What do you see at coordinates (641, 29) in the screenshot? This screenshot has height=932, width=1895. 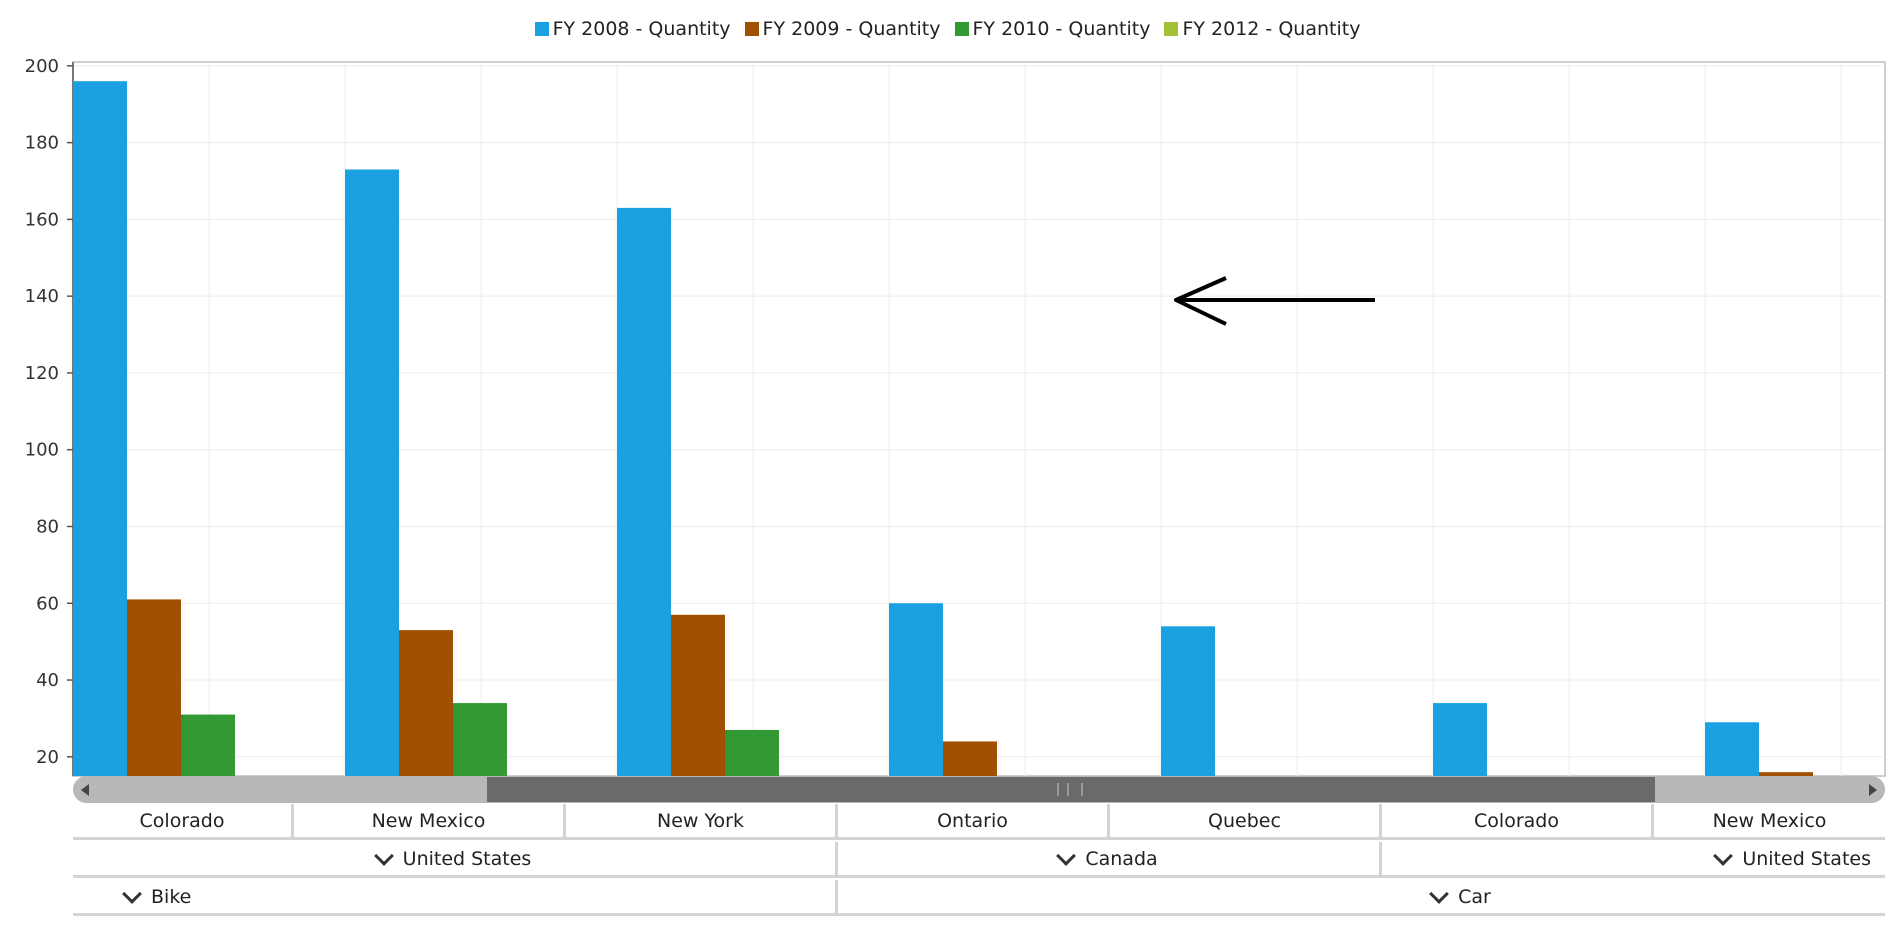 I see `legend-label: FY 2008 - Quantity` at bounding box center [641, 29].